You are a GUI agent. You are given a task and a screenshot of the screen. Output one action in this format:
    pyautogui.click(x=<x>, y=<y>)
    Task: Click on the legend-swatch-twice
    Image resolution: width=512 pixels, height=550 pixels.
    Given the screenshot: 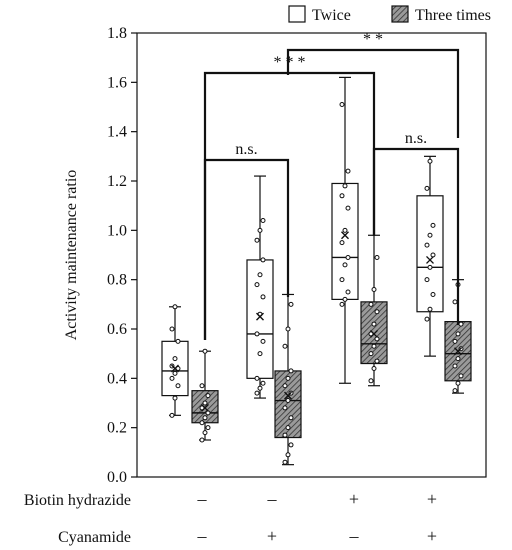 What is the action you would take?
    pyautogui.click(x=297, y=14)
    